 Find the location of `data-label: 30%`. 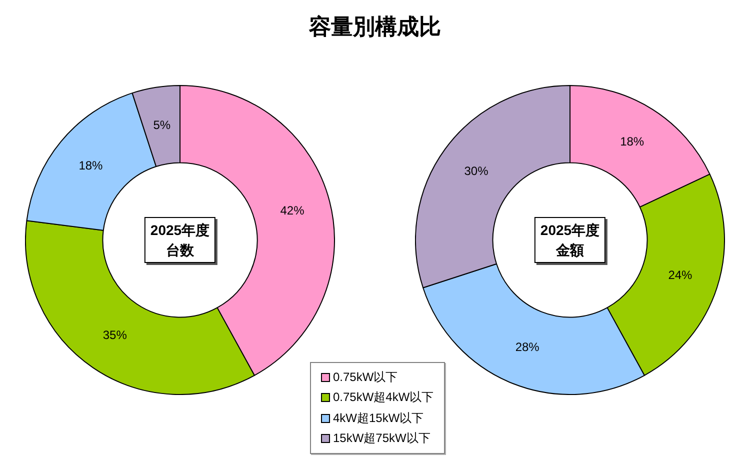

data-label: 30% is located at coordinates (476, 171).